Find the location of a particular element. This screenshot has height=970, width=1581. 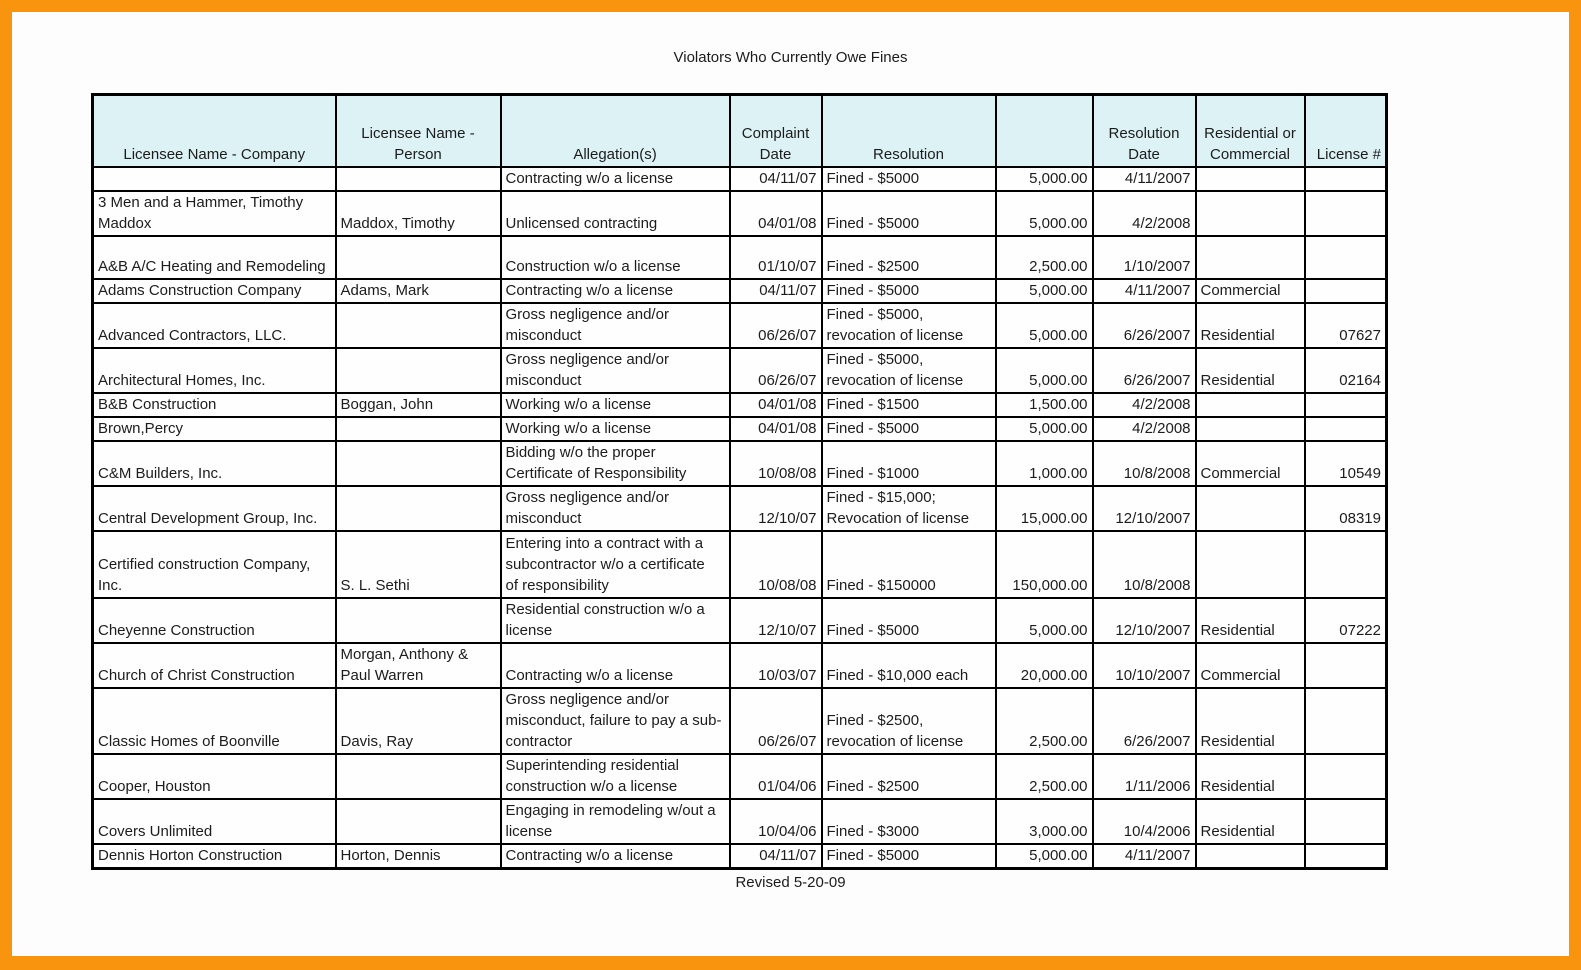

cell: B&B Construction is located at coordinates (214, 404).